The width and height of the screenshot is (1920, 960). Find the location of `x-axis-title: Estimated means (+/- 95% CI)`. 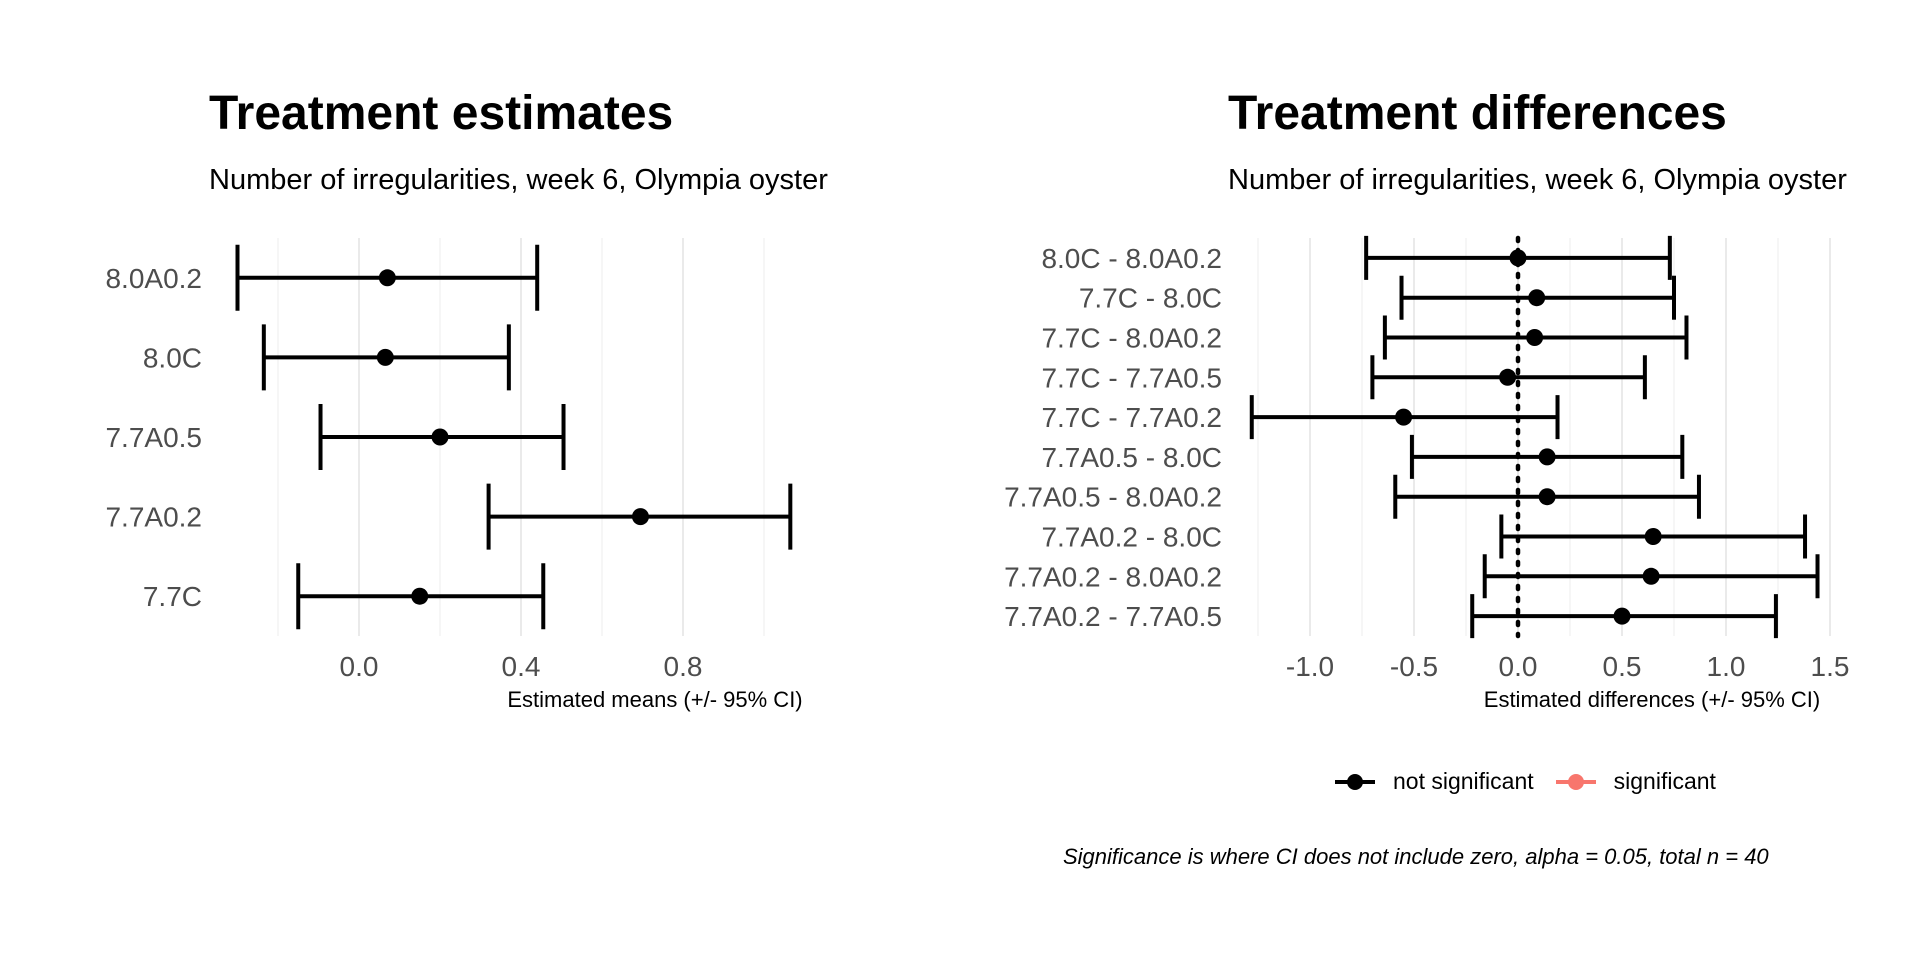

x-axis-title: Estimated means (+/- 95% CI) is located at coordinates (654, 699).